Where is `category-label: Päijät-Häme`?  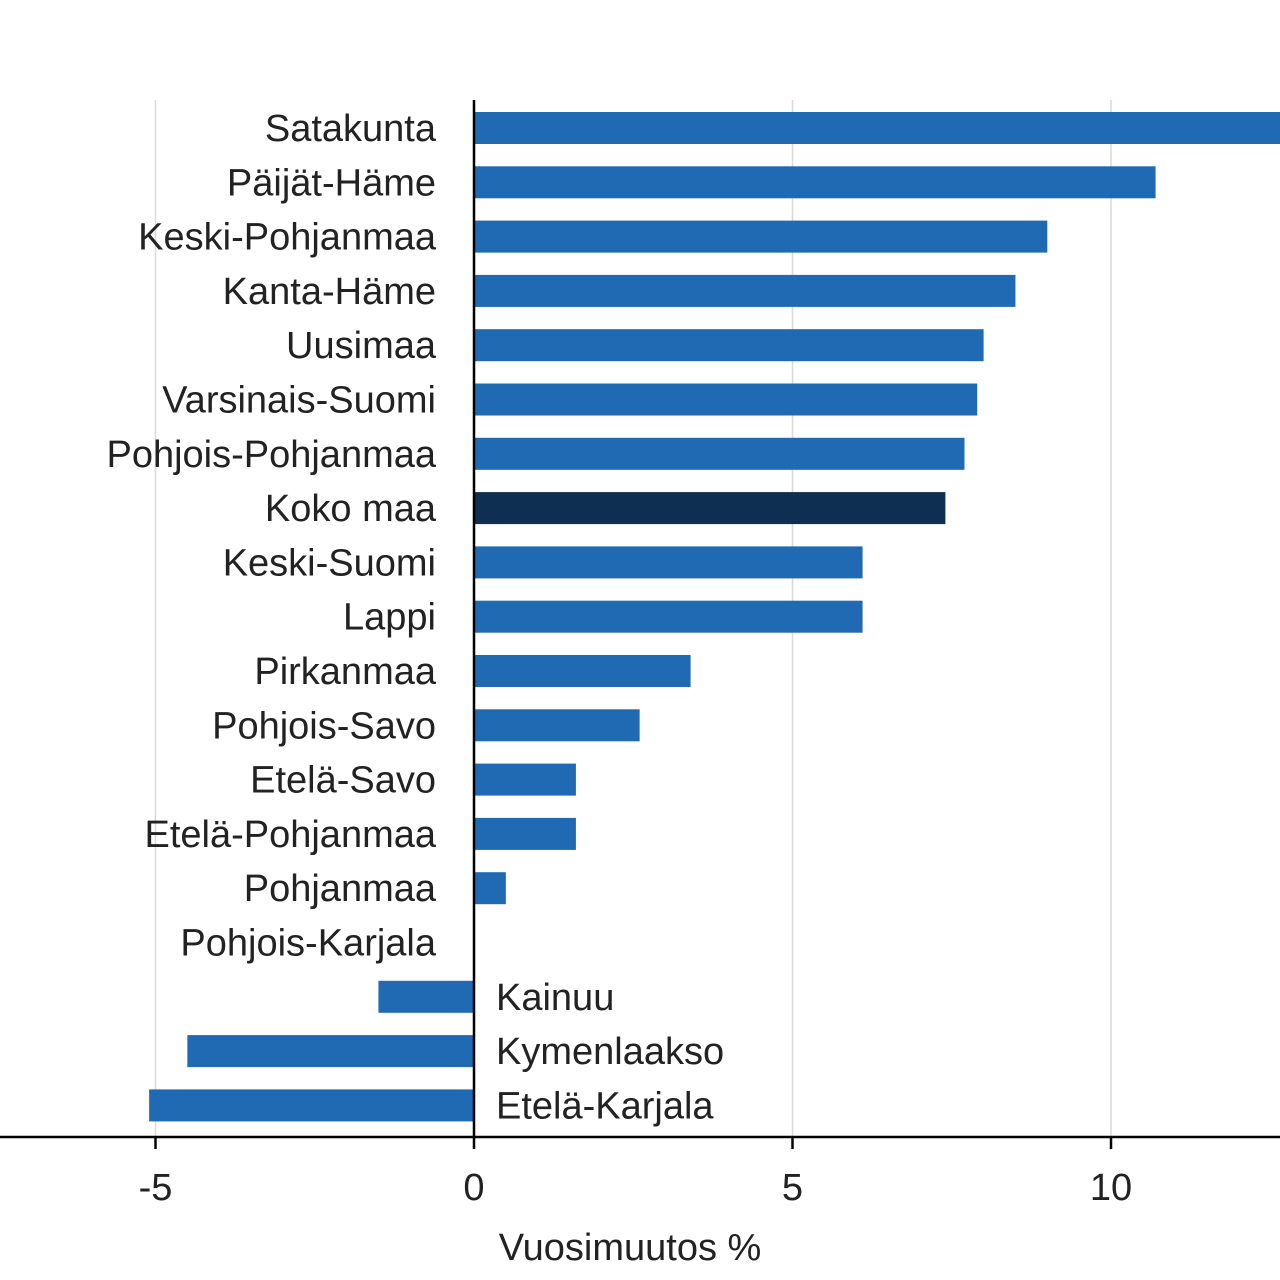
category-label: Päijät-Häme is located at coordinates (331, 183).